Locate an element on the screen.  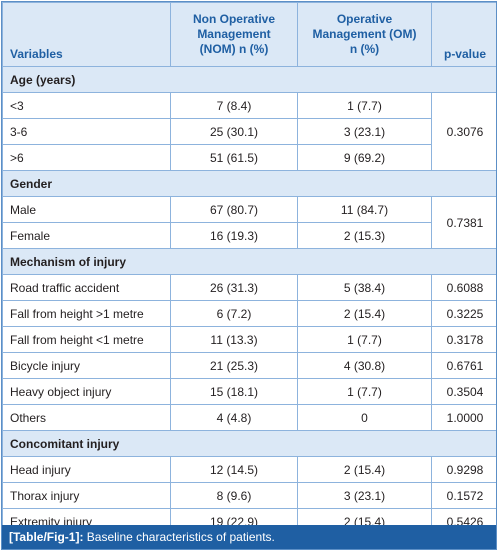
table-row: <3 7 (8.4) 1 (7.7) 0.3076 is located at coordinates (249, 131).